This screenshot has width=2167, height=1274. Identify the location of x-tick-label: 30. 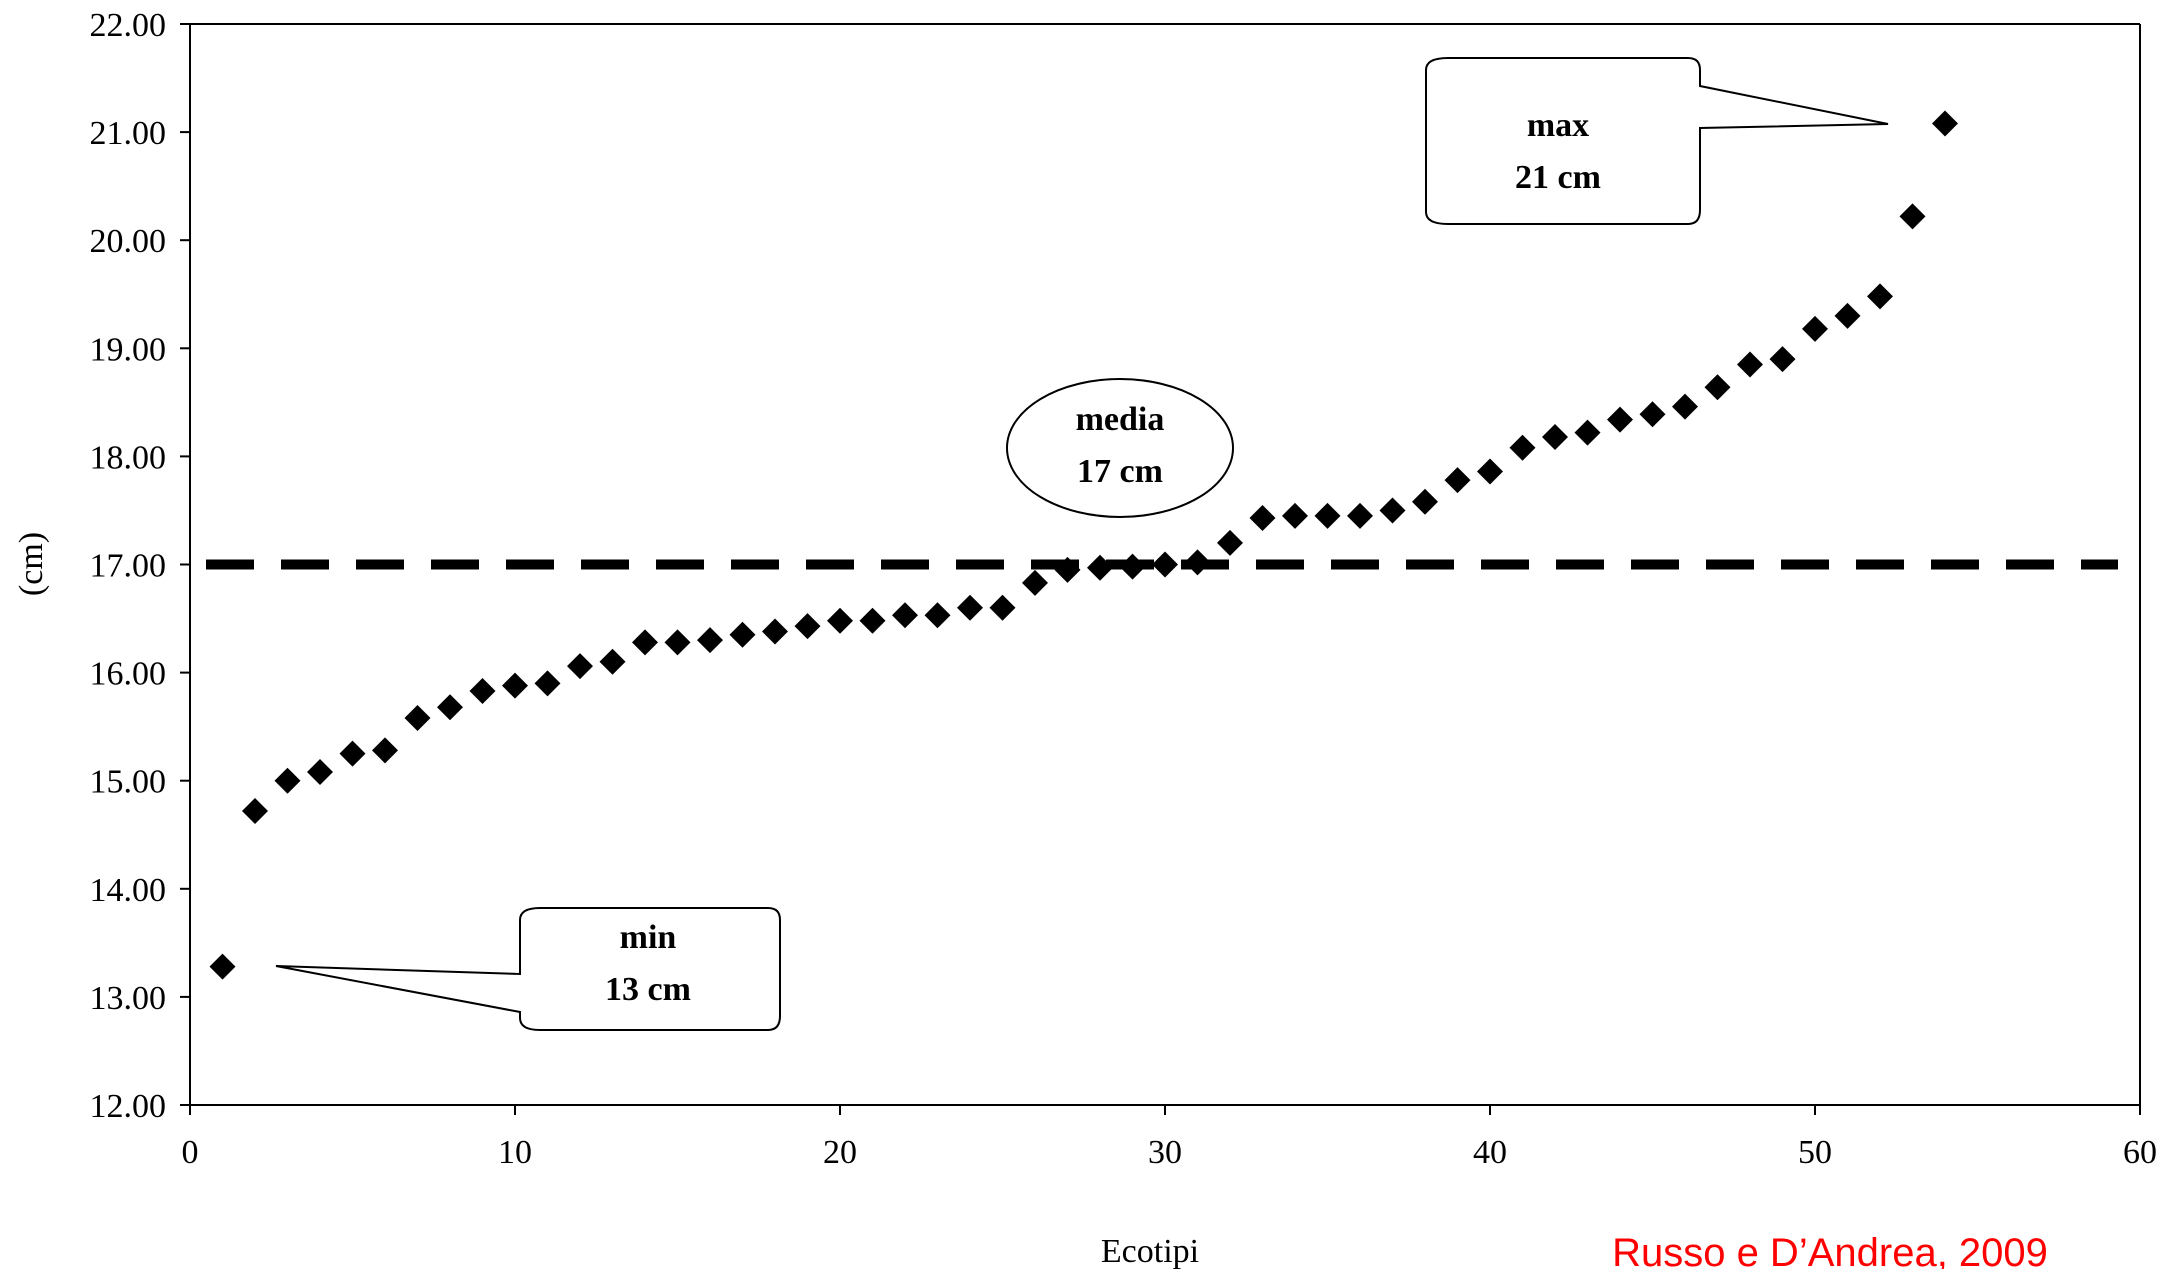
(1165, 1152).